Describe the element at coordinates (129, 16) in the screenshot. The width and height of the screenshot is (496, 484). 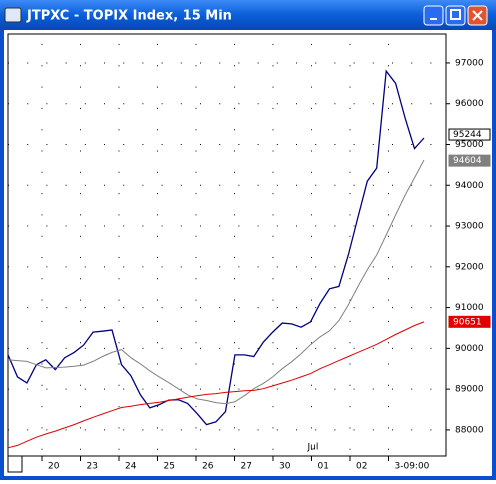
I see `window-title: JTPXC - TOPIX Index, 15 Min` at that location.